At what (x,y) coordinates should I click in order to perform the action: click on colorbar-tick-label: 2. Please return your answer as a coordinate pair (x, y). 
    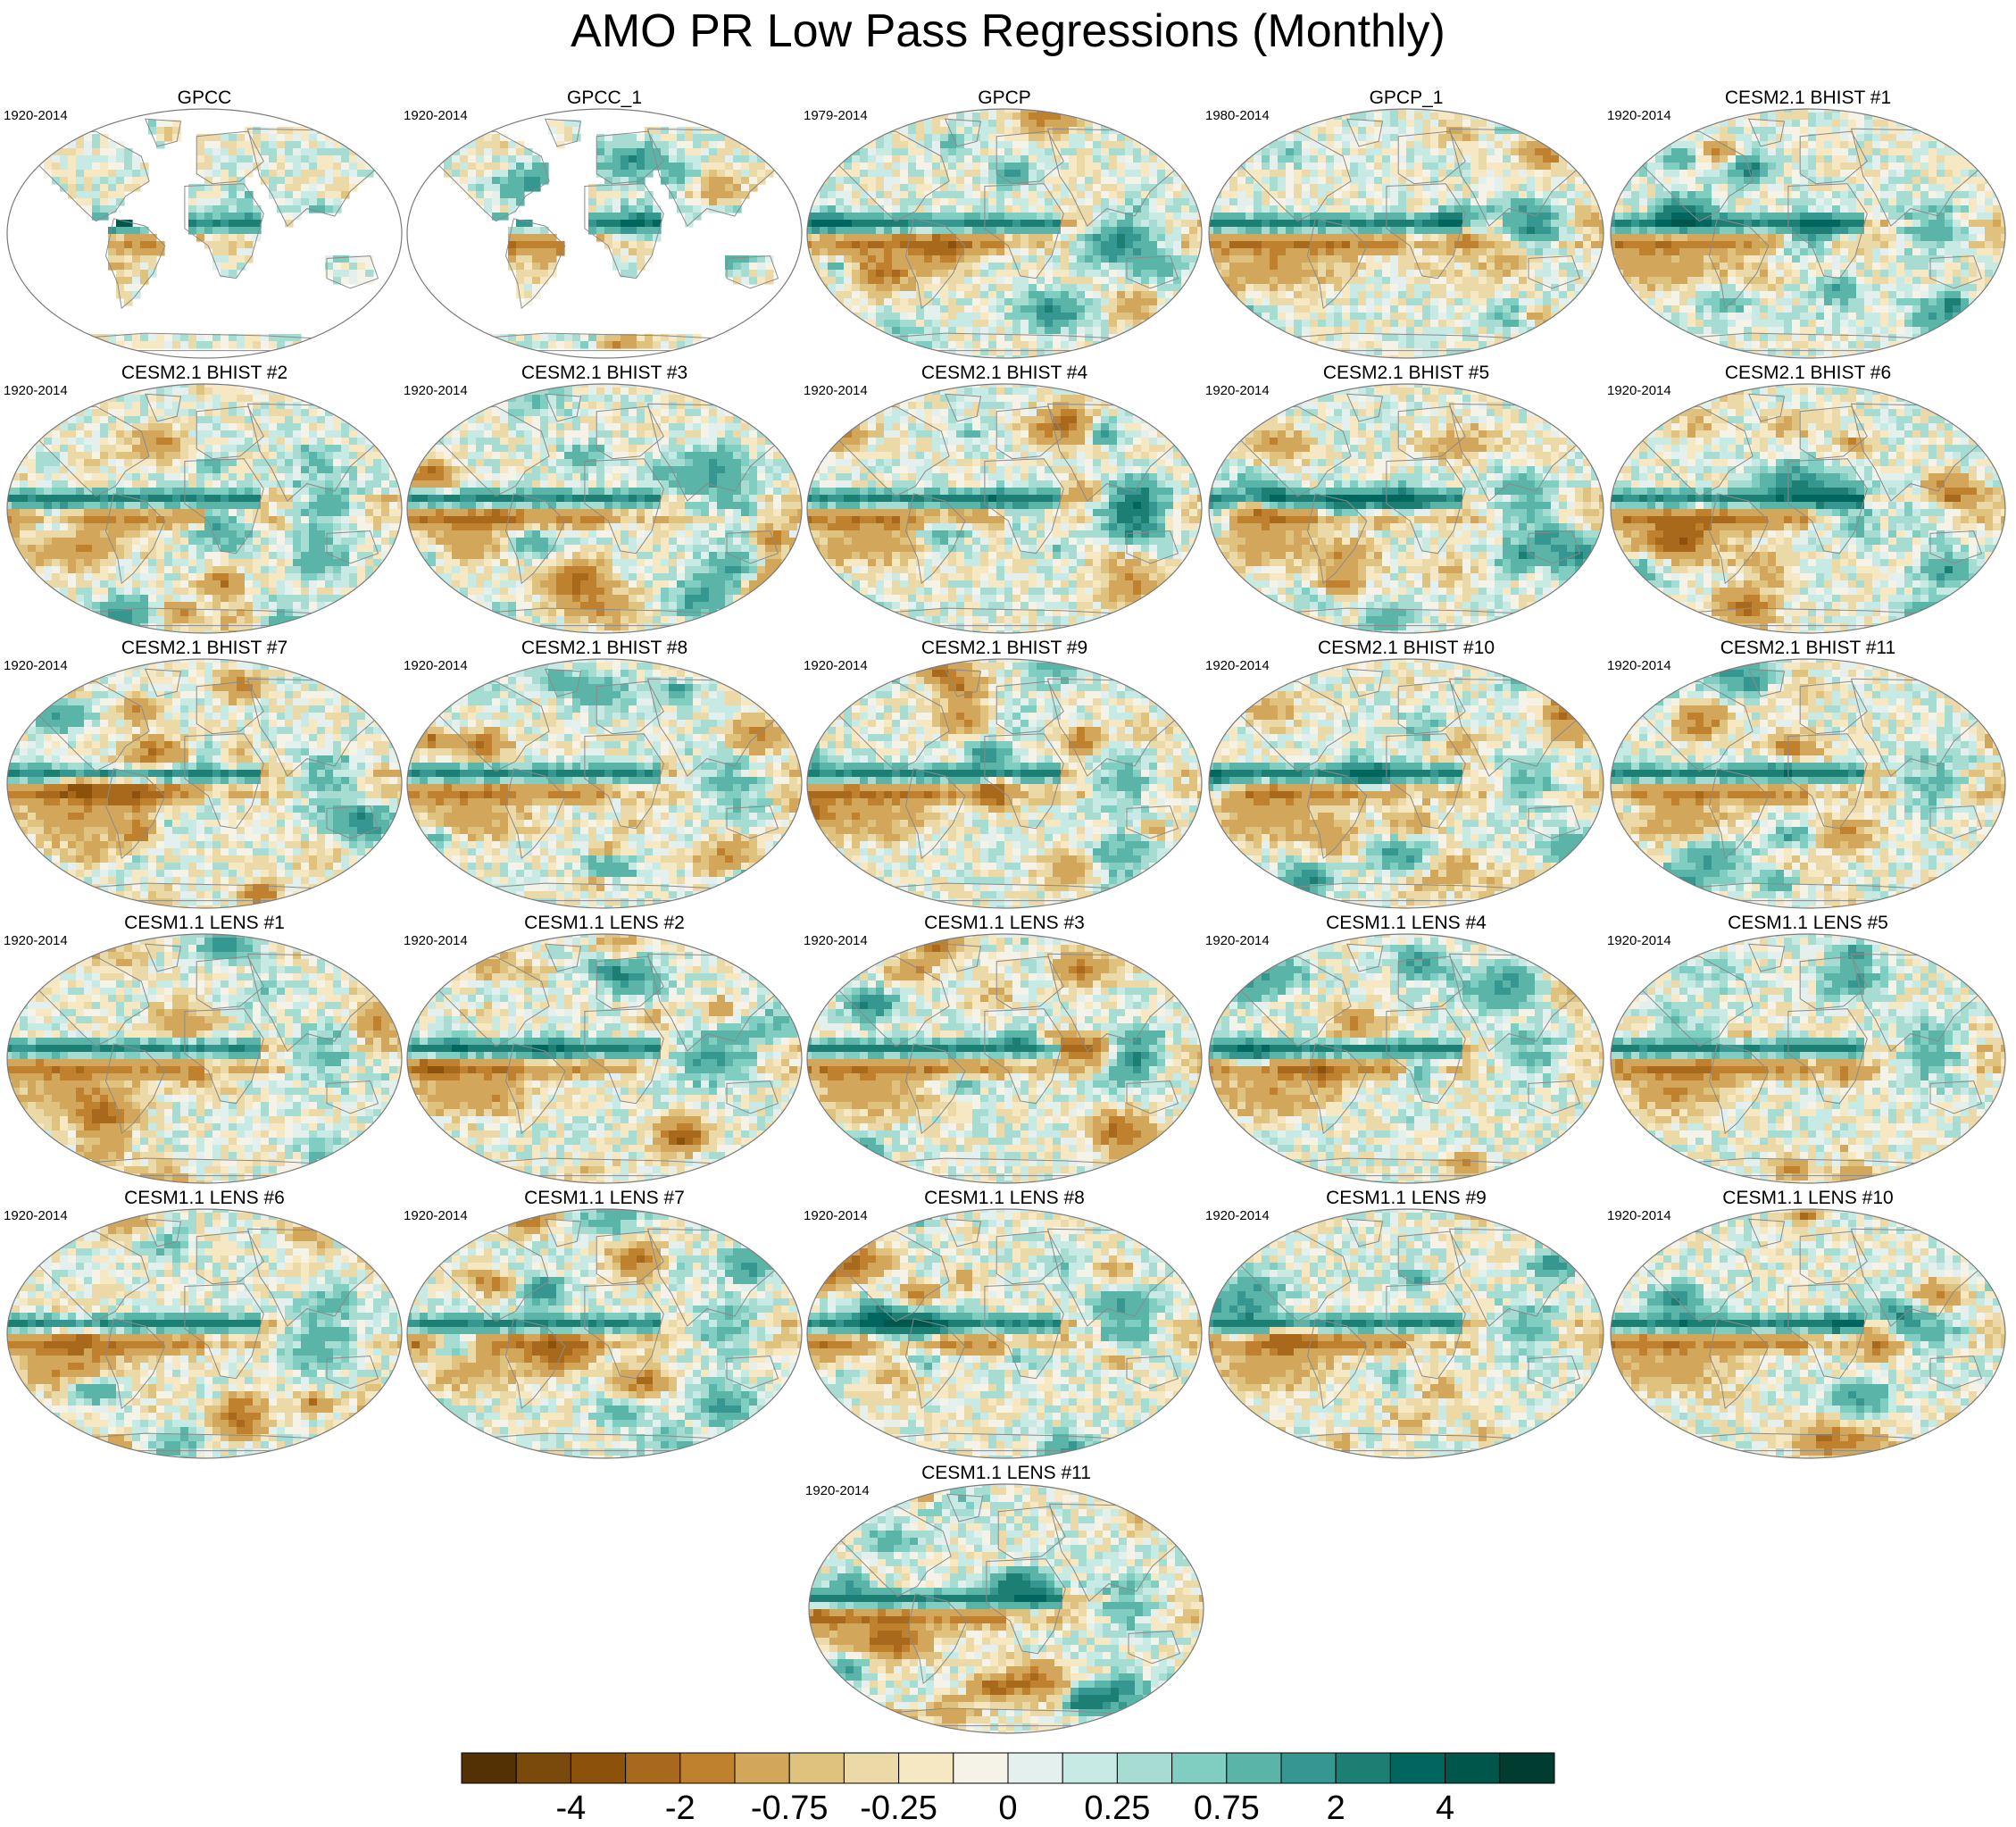
    Looking at the image, I should click on (1336, 1808).